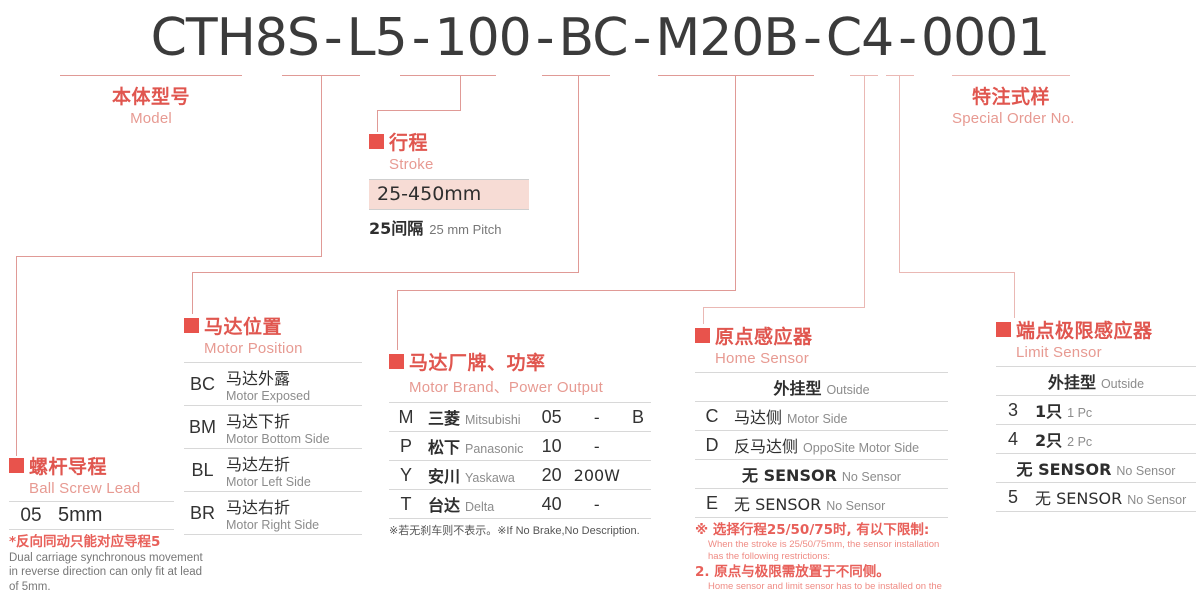 The width and height of the screenshot is (1200, 594). I want to click on connector-limit-sensor-vertical, so click(899, 173).